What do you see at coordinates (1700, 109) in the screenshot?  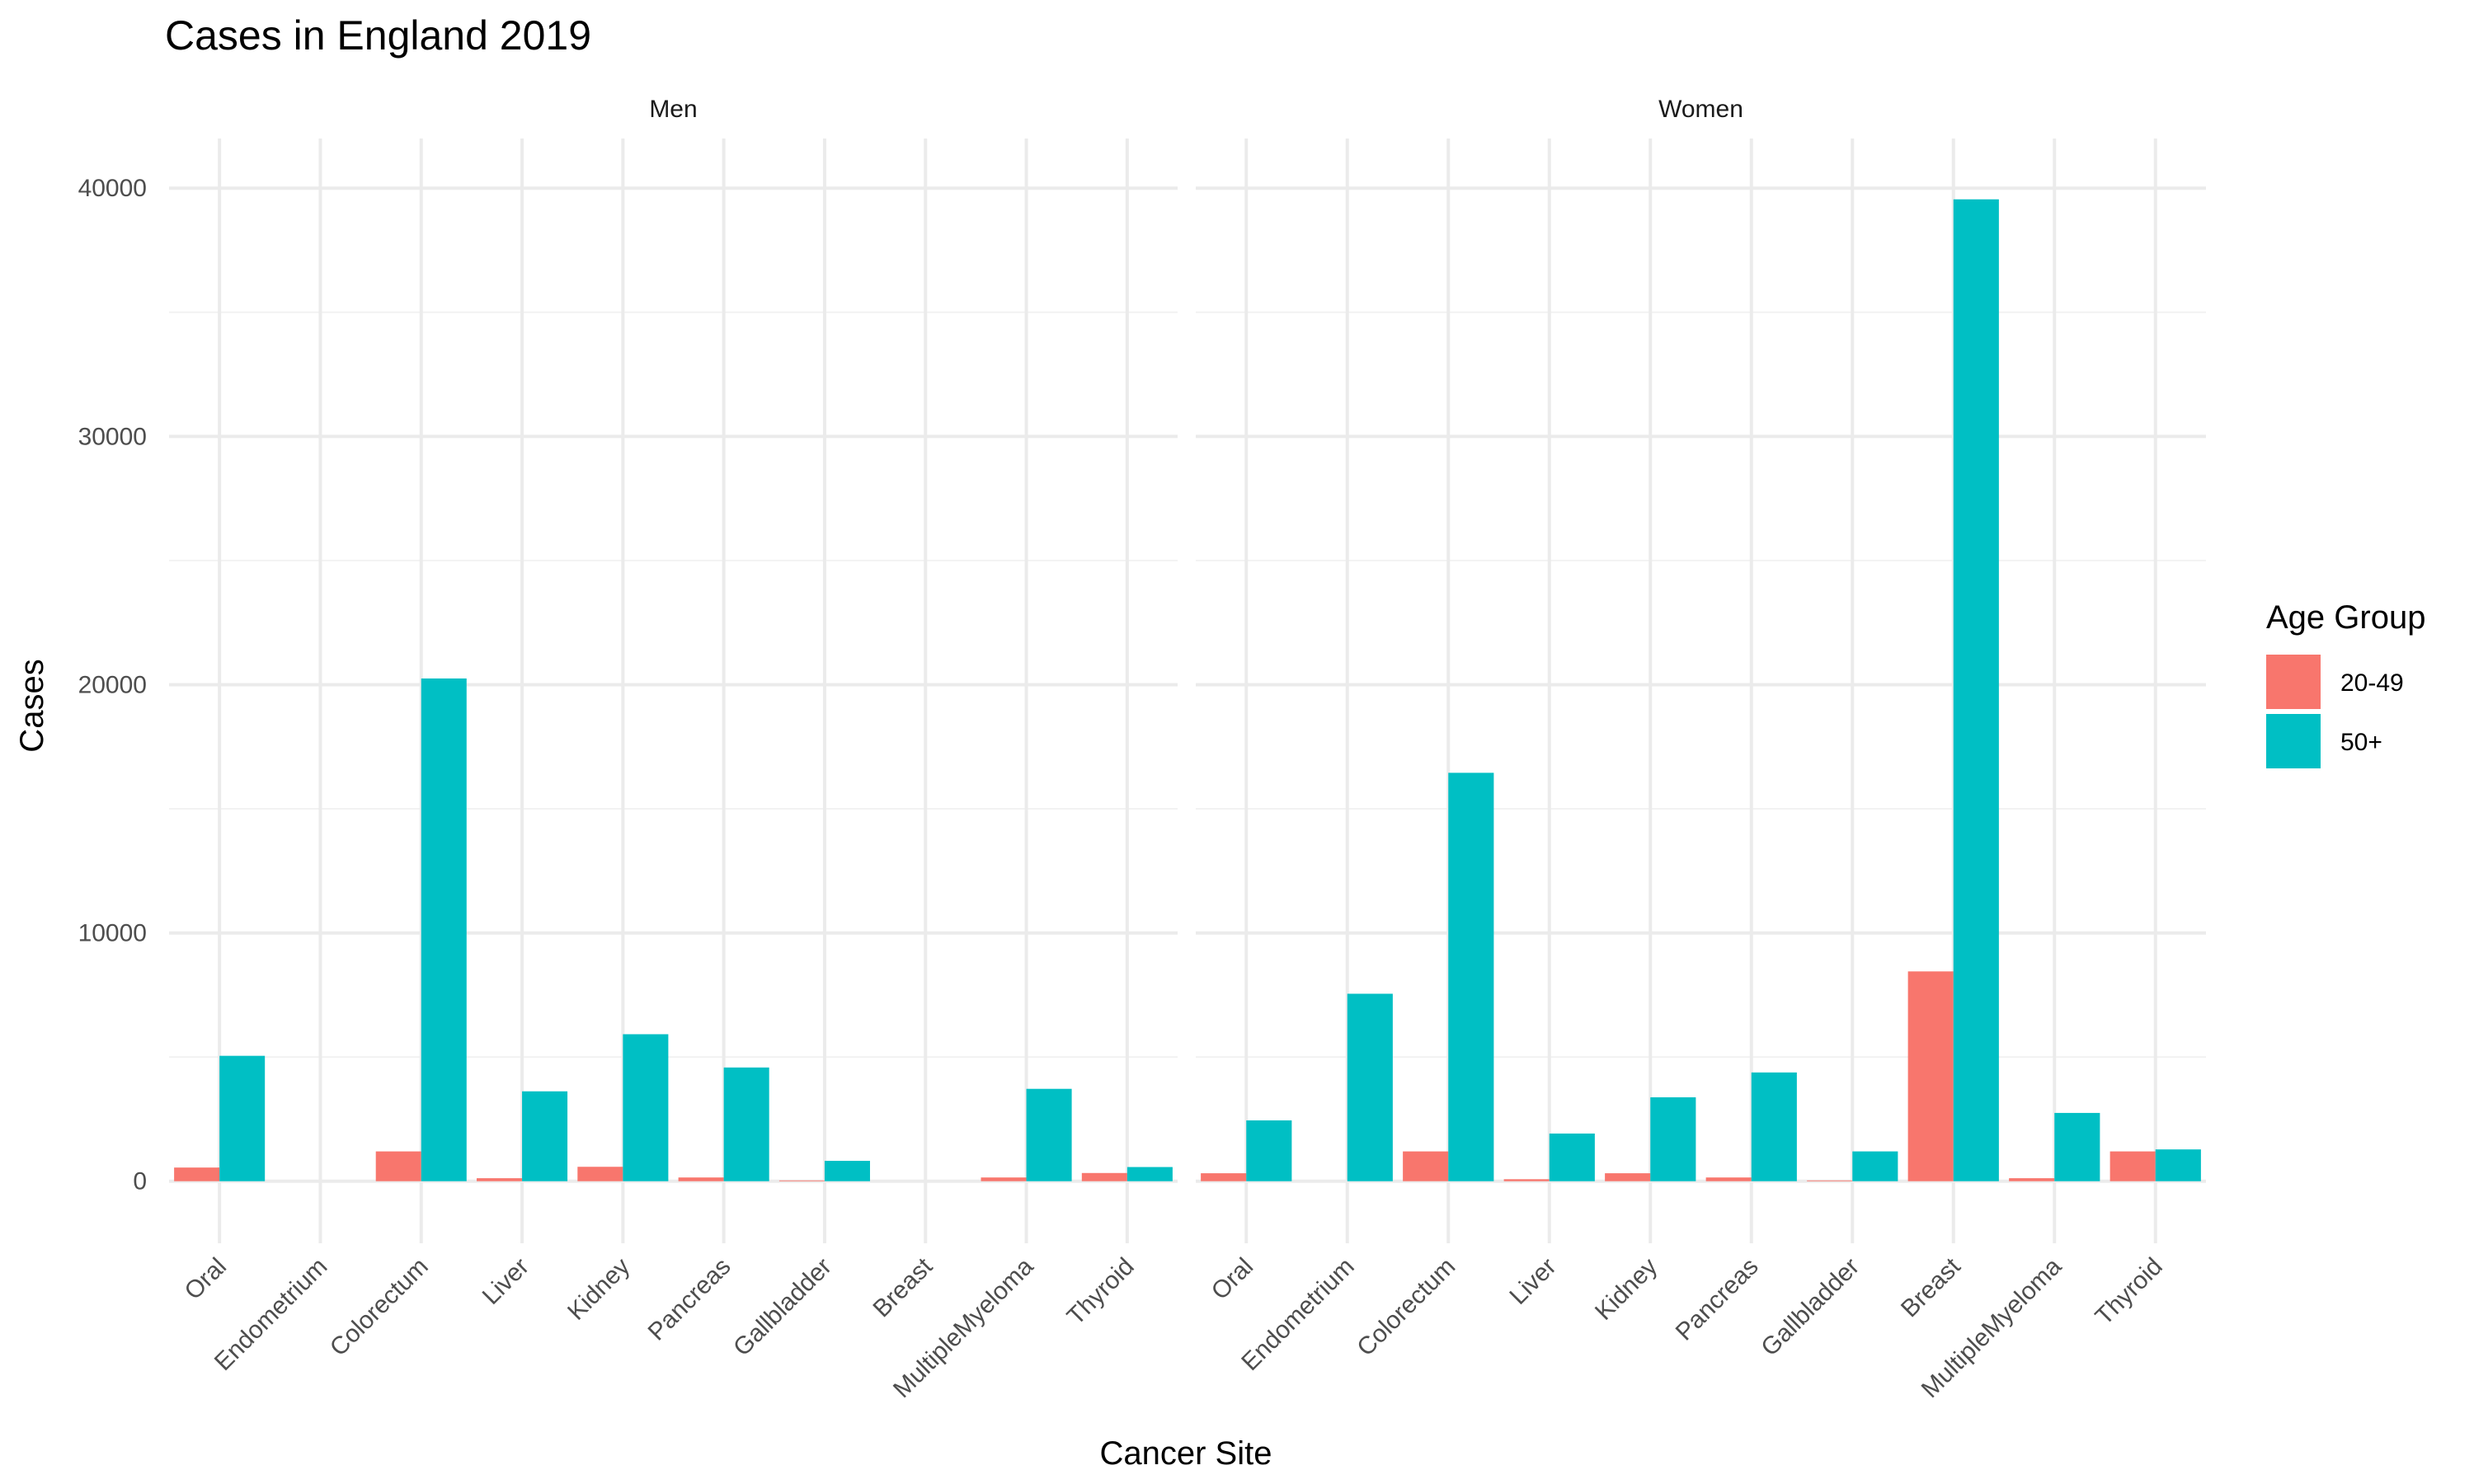 I see `facet-strip-label: Women` at bounding box center [1700, 109].